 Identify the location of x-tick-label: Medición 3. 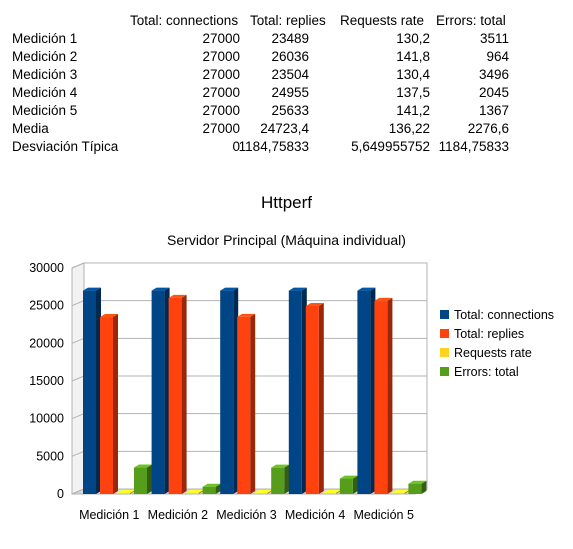
(246, 515).